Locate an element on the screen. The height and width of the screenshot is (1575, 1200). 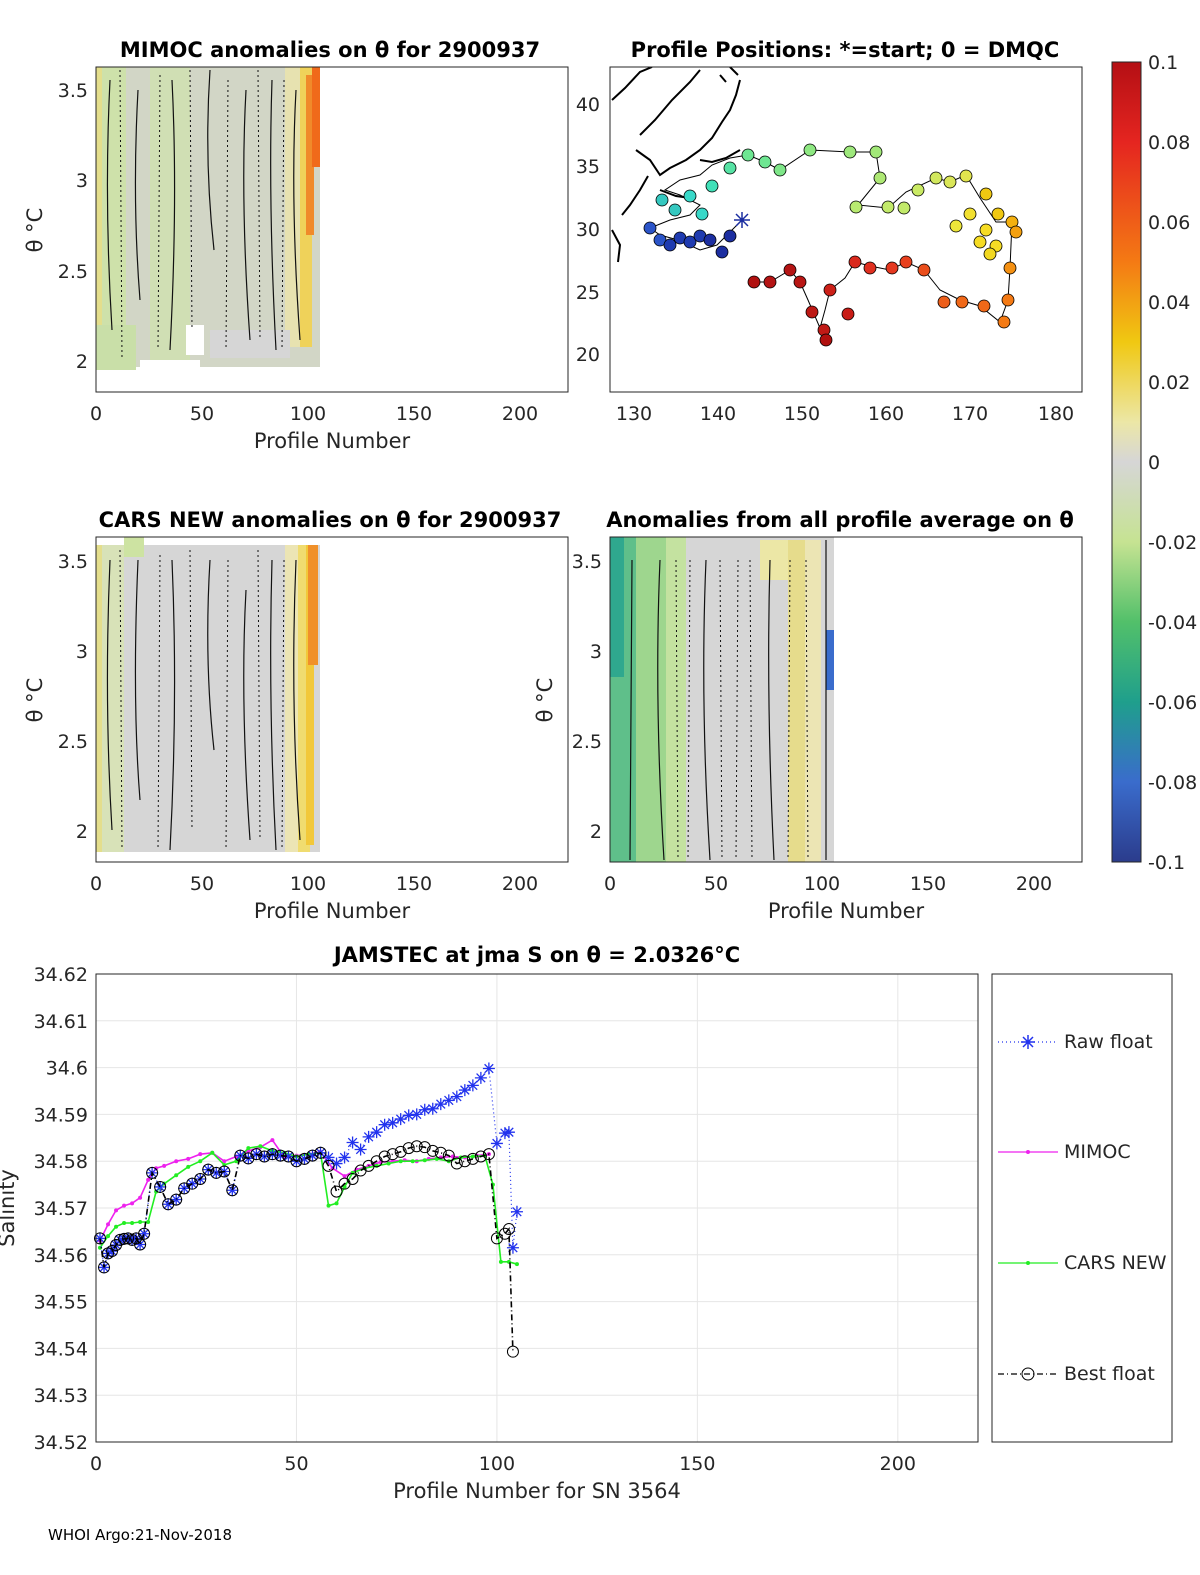
chart-ylabel: Salinity is located at coordinates (9, 1208).